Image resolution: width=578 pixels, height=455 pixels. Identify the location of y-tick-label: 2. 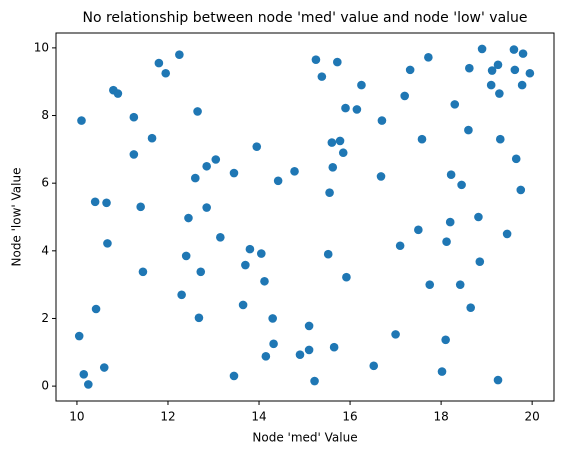
(45, 318).